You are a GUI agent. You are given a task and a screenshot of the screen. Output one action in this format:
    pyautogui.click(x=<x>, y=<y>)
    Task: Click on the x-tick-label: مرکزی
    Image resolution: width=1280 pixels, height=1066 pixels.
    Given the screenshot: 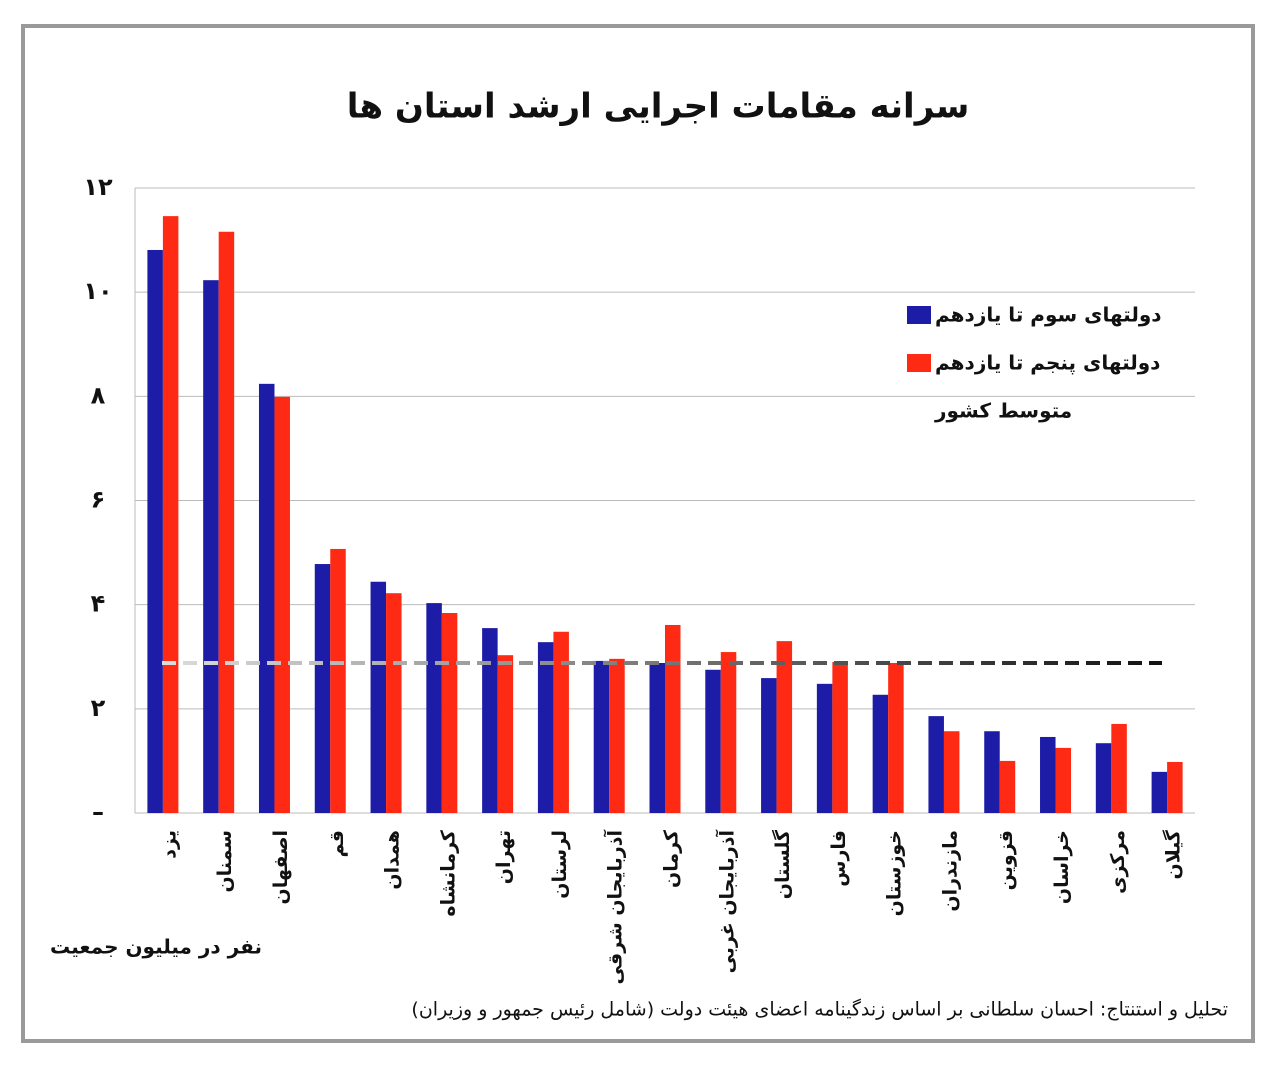 What is the action you would take?
    pyautogui.click(x=1118, y=862)
    